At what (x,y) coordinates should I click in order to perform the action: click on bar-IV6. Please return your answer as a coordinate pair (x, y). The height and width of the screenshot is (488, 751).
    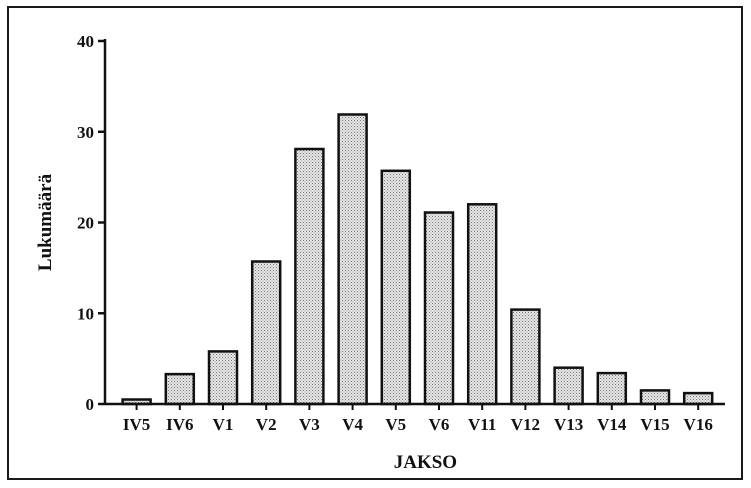
    Looking at the image, I should click on (180, 389).